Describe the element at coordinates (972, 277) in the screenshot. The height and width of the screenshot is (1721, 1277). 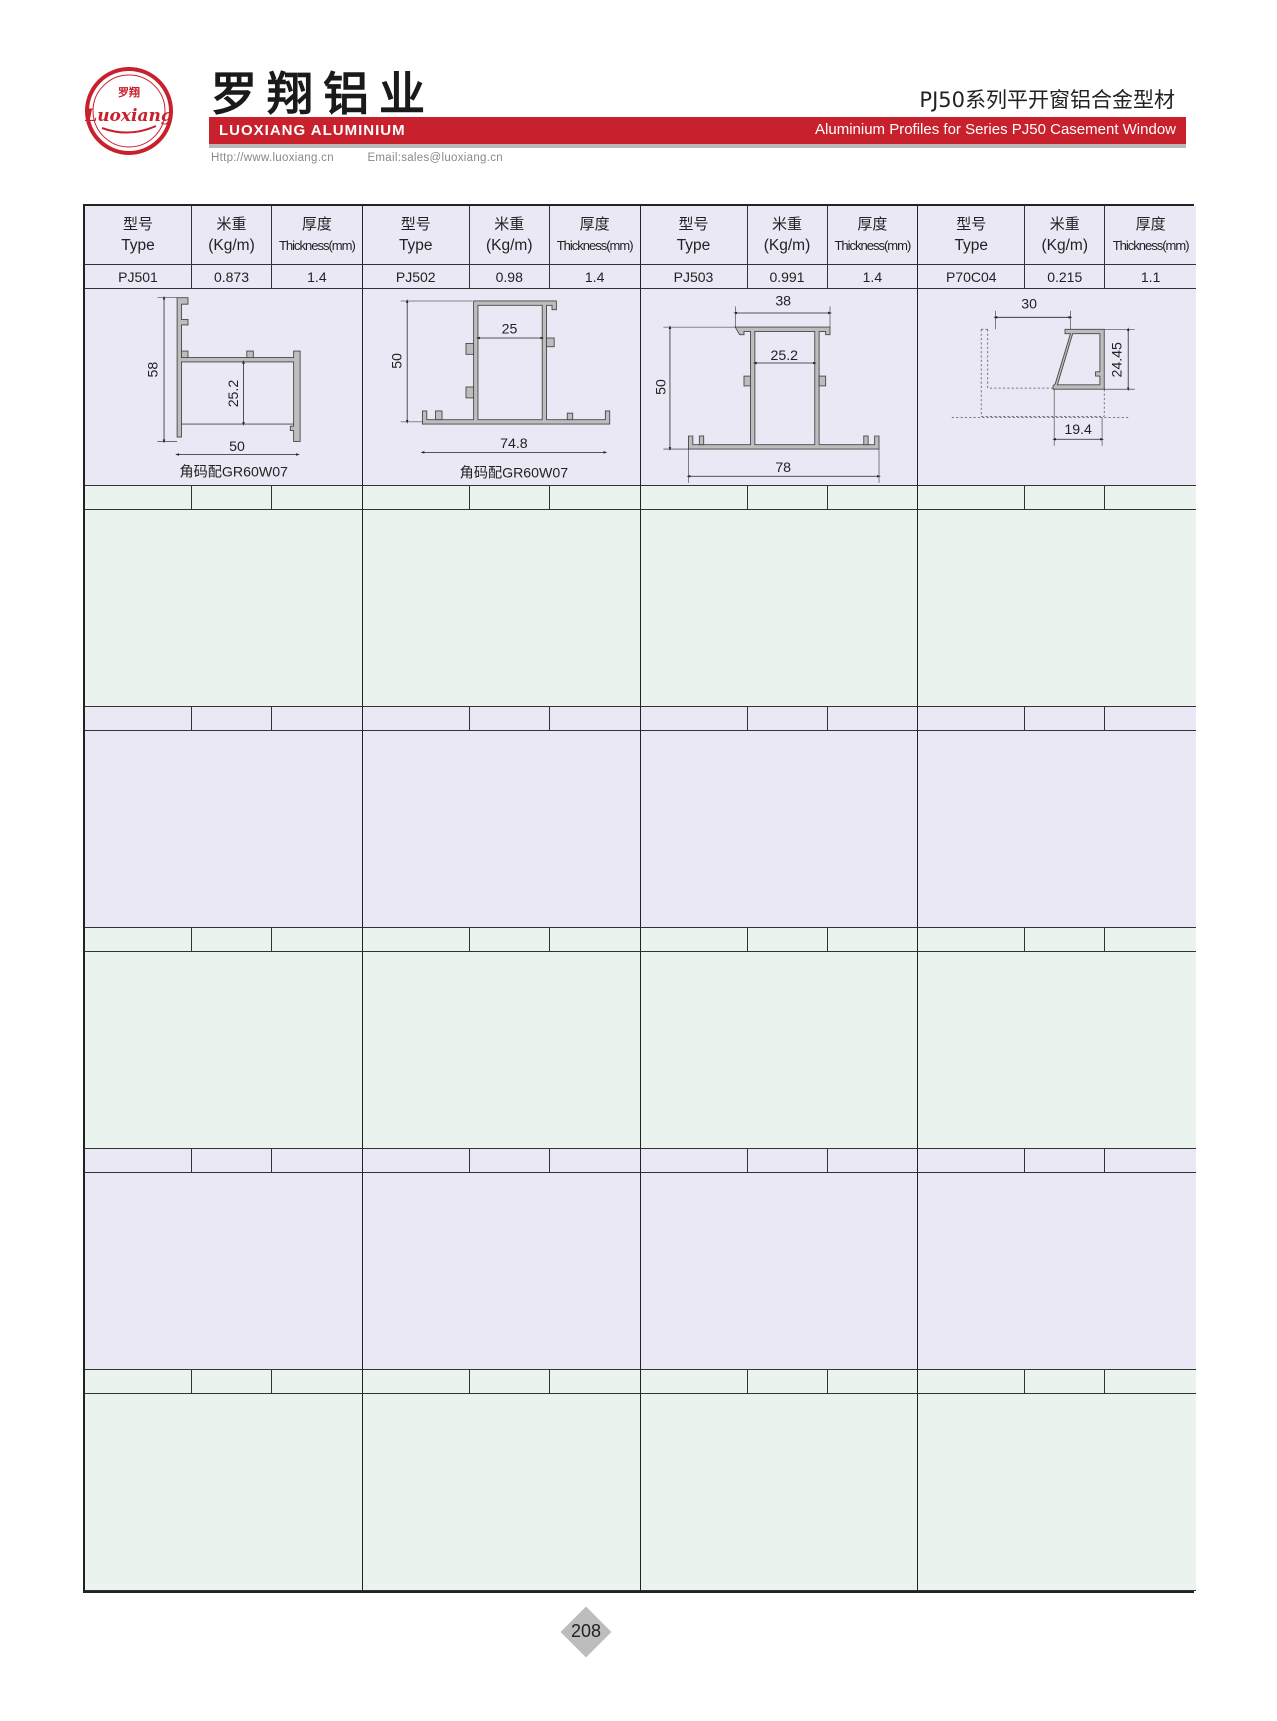
I see `profile-type: P70C04` at that location.